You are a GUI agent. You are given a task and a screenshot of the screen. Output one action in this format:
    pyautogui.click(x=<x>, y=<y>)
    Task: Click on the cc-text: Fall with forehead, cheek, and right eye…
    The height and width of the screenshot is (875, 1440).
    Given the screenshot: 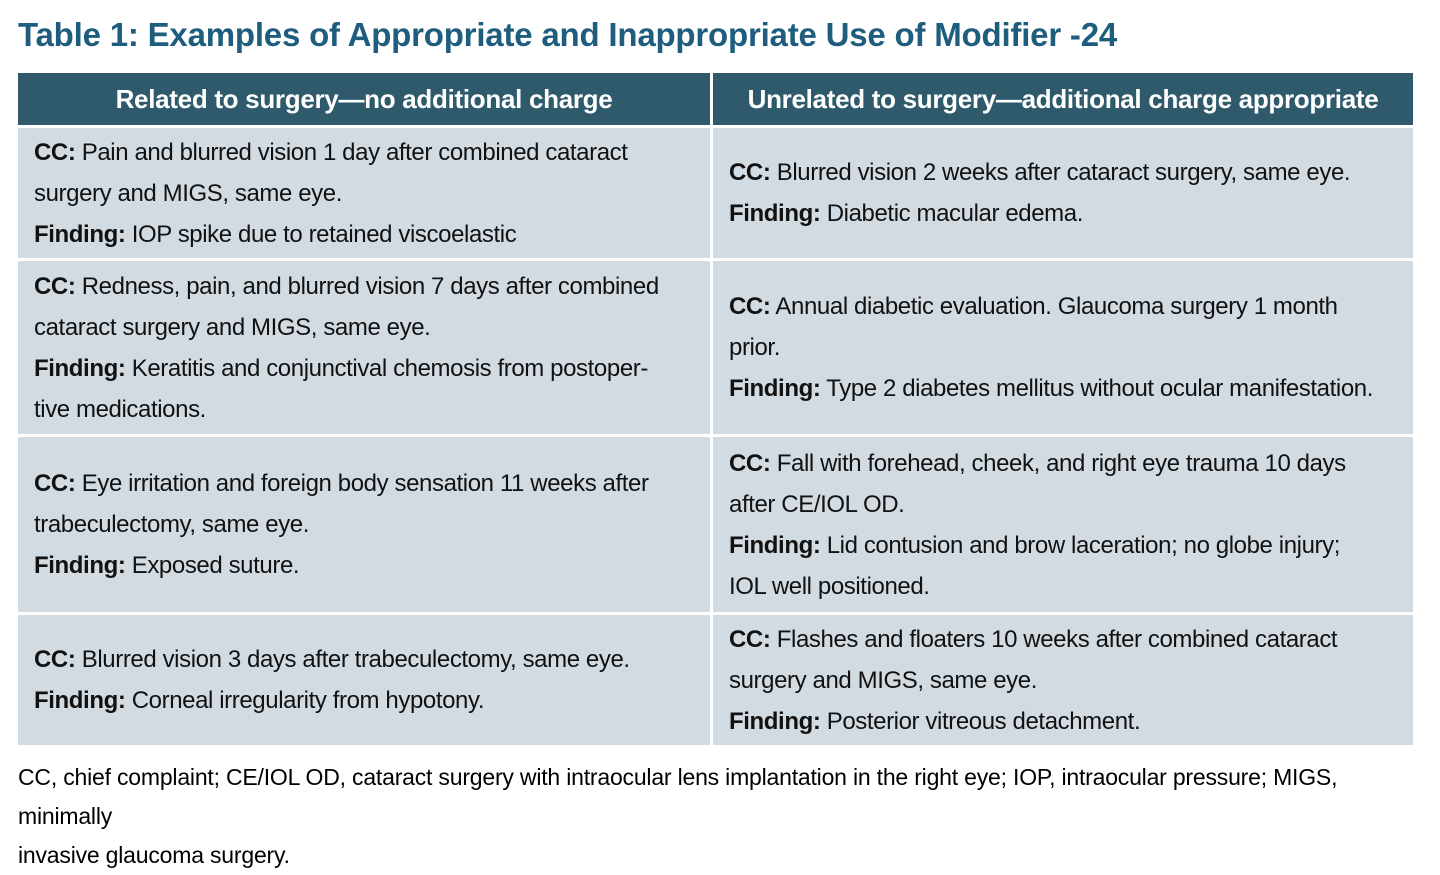 What is the action you would take?
    pyautogui.click(x=1037, y=483)
    